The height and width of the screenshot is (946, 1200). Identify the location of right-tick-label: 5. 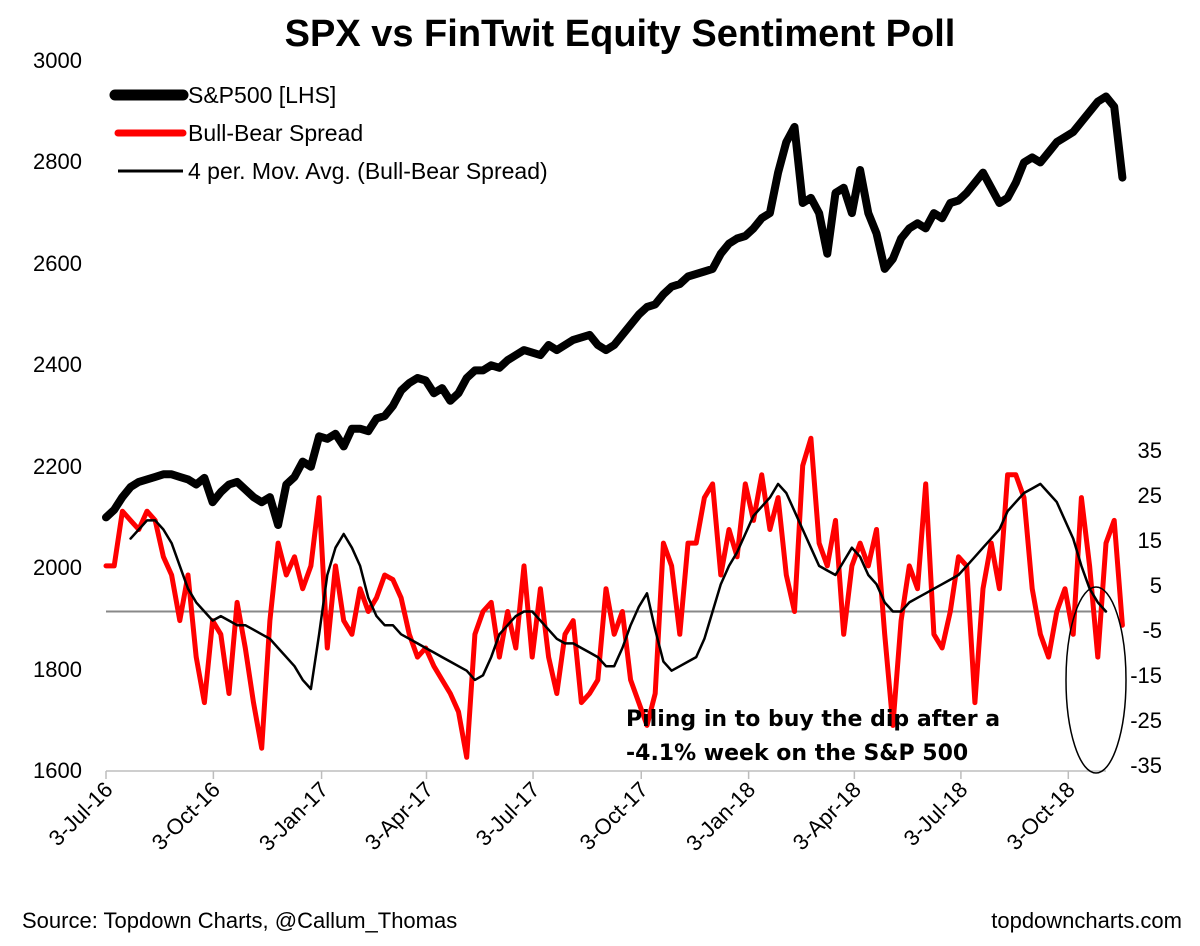
(1156, 585).